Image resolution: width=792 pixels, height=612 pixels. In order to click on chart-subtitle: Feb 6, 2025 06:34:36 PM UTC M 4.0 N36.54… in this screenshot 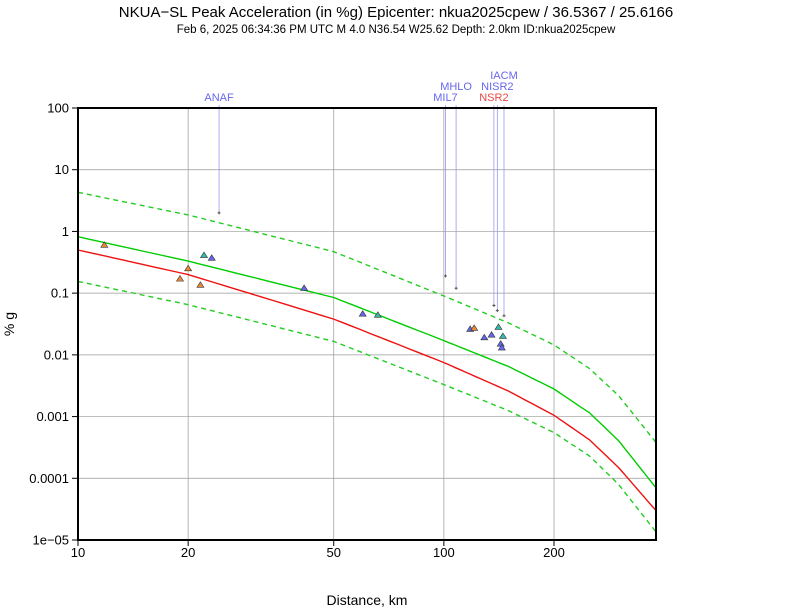, I will do `click(396, 30)`.